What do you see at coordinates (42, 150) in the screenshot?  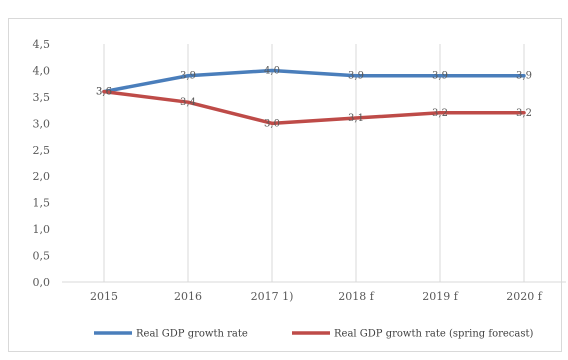 I see `y-tick-label: 2,5` at bounding box center [42, 150].